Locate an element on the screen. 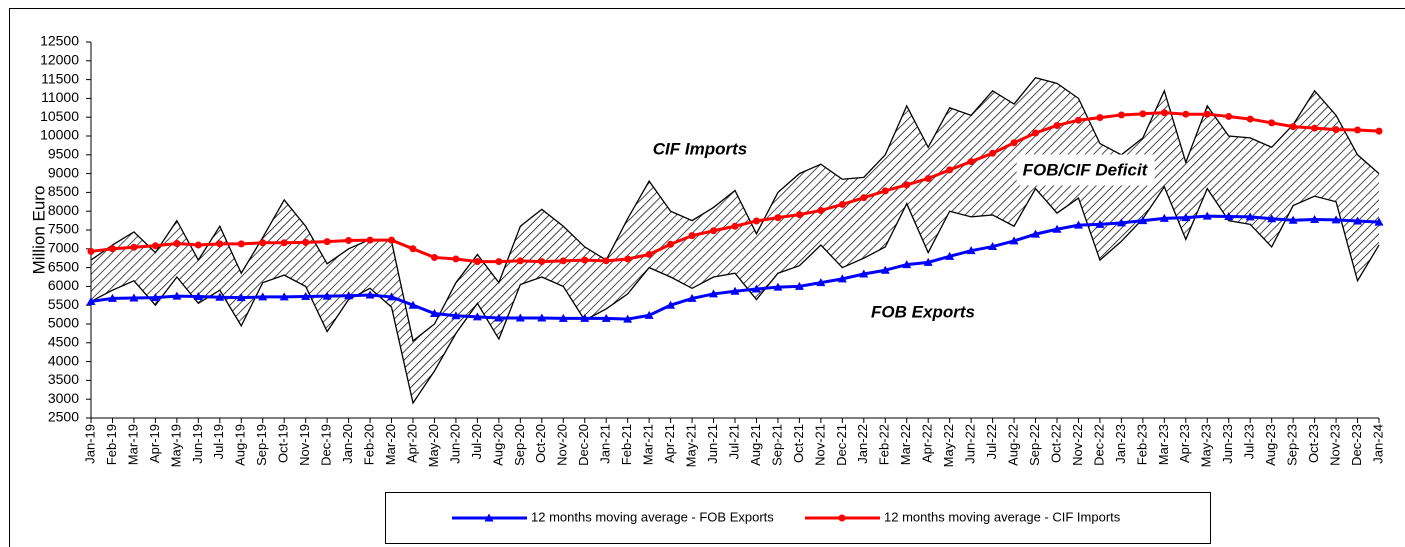 The height and width of the screenshot is (547, 1405). annotation: FOB/CIF Deficit is located at coordinates (1086, 169).